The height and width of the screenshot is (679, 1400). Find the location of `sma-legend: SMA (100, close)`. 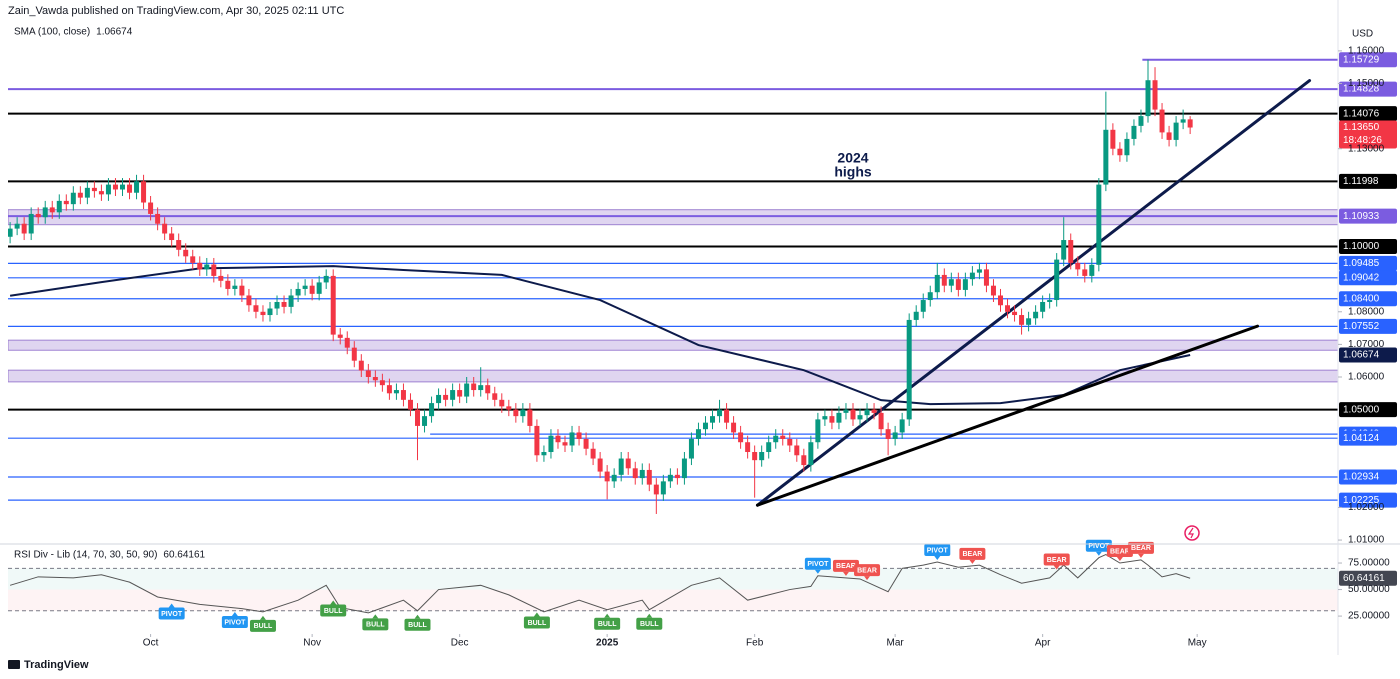

sma-legend: SMA (100, close) is located at coordinates (52, 32).